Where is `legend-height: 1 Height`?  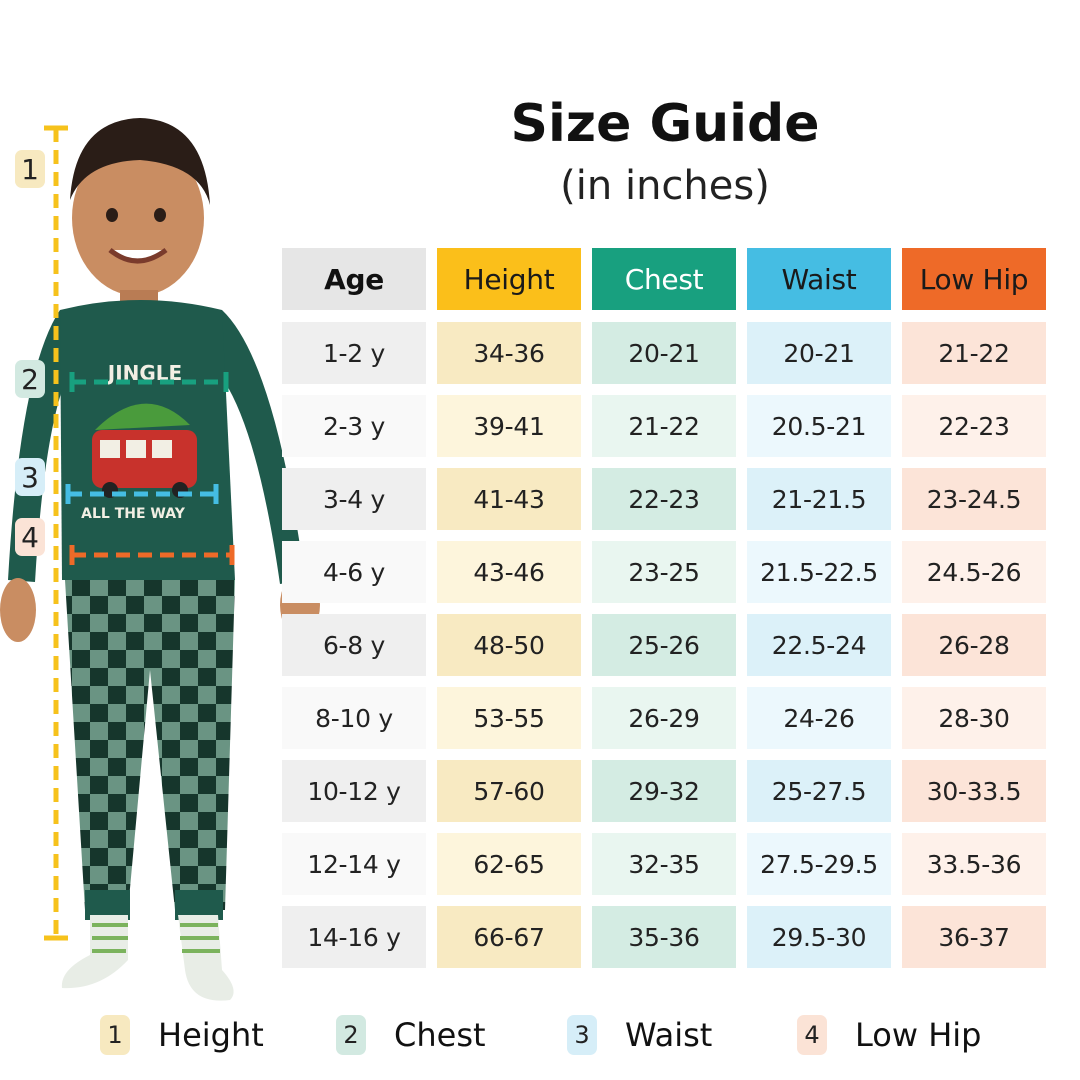 legend-height: 1 Height is located at coordinates (182, 1035).